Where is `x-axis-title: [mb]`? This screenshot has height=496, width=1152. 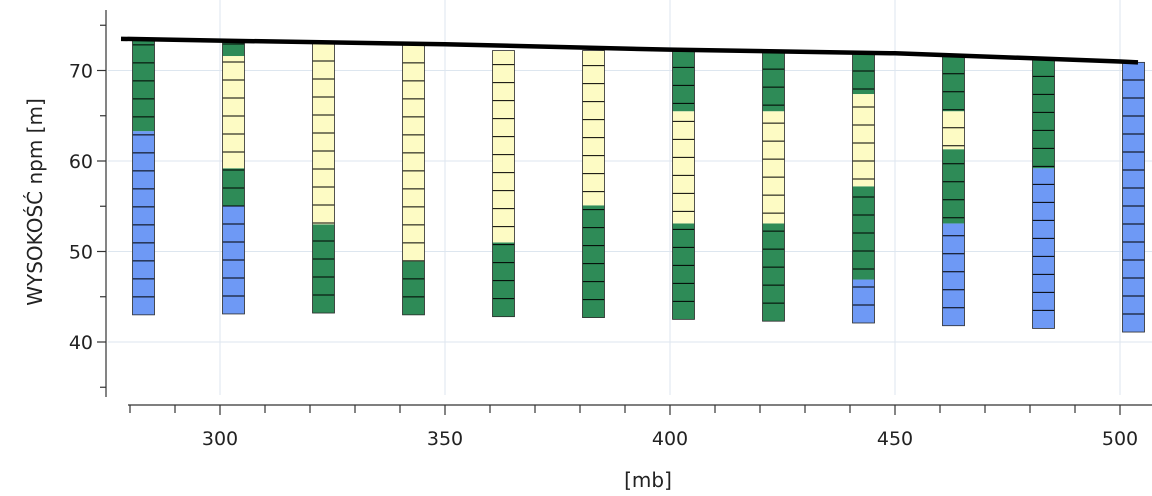 x-axis-title: [mb] is located at coordinates (648, 480).